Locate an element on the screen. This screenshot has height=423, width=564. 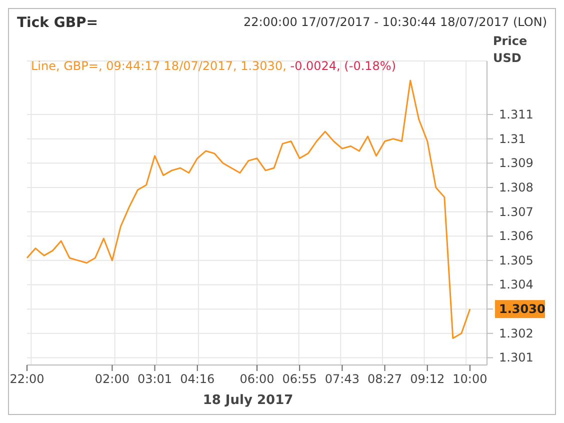
y-tick-label: 1.301 is located at coordinates (516, 357).